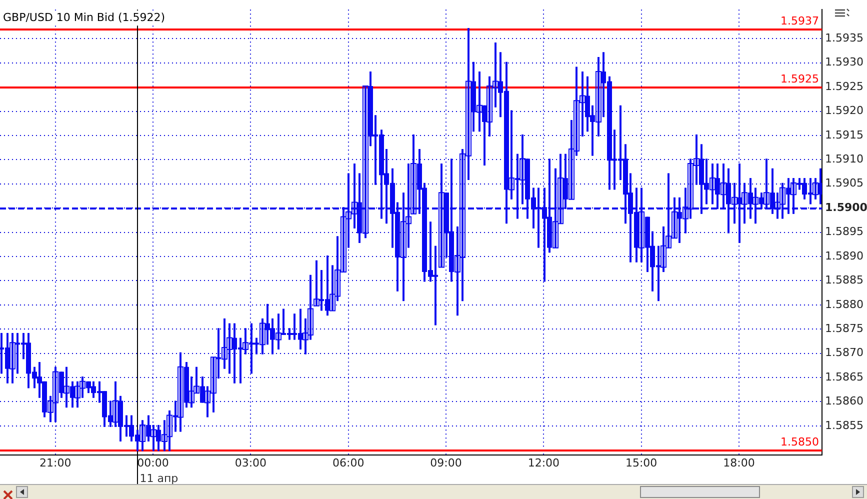 Image resolution: width=867 pixels, height=499 pixels. What do you see at coordinates (844, 183) in the screenshot?
I see `y-tick-label: 1.5905` at bounding box center [844, 183].